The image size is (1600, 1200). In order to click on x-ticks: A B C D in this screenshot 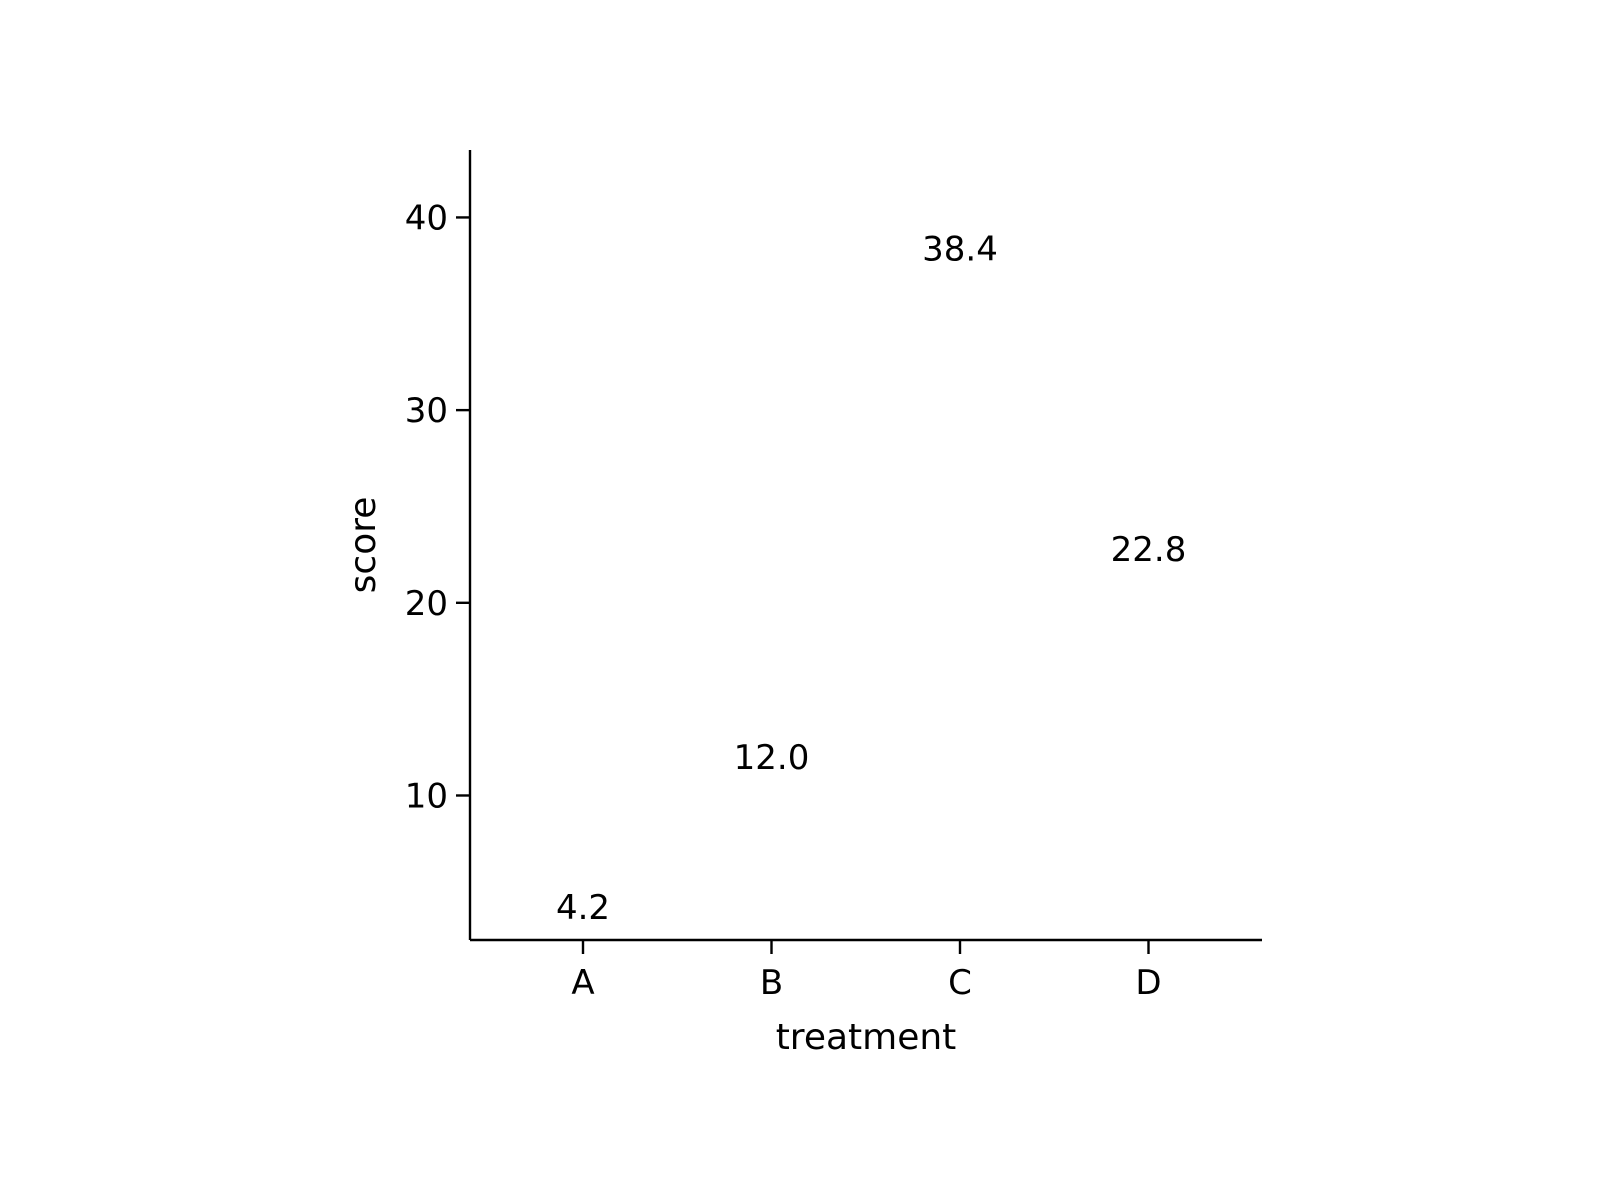, I will do `click(866, 971)`.